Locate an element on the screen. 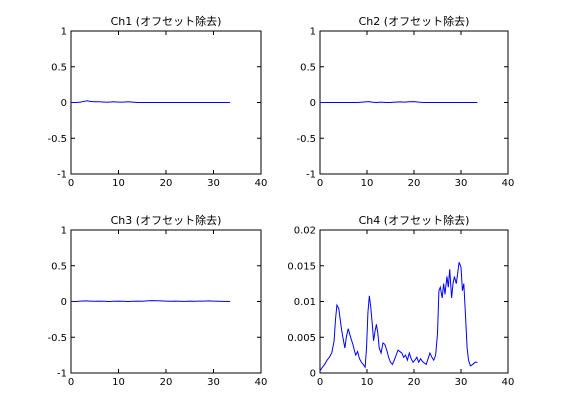  plot-3-xtick-label: 40 is located at coordinates (261, 382).